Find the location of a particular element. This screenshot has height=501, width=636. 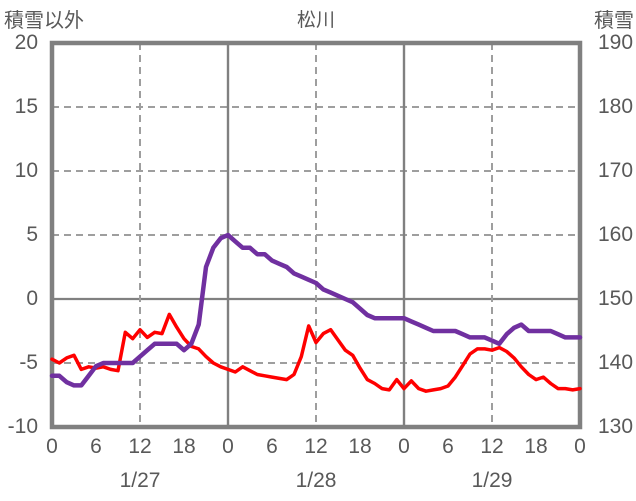

right-axis-tick-label: 170 is located at coordinates (616, 170).